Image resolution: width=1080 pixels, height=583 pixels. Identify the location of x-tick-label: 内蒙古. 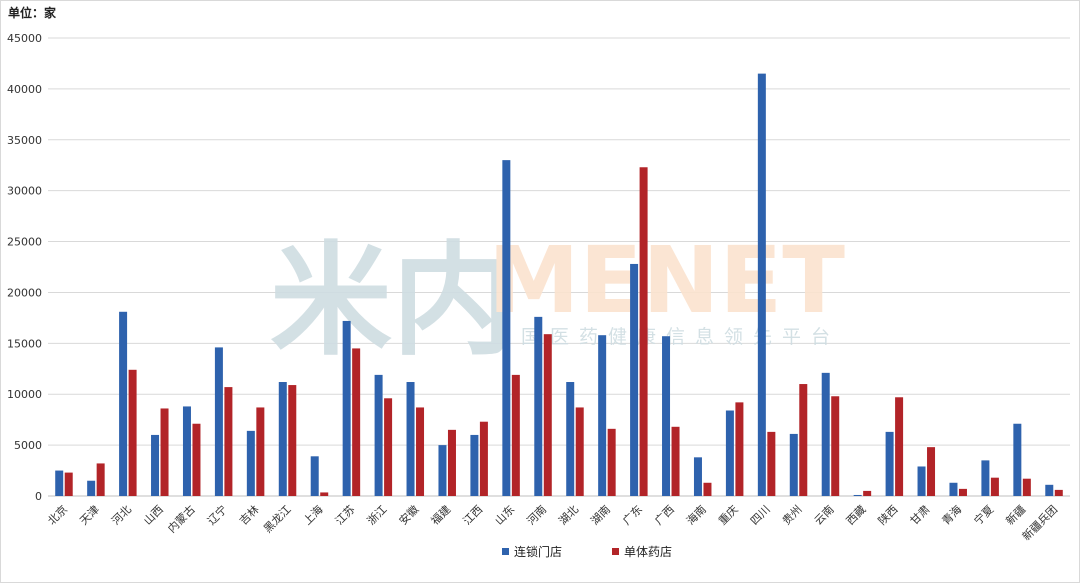
(181, 518).